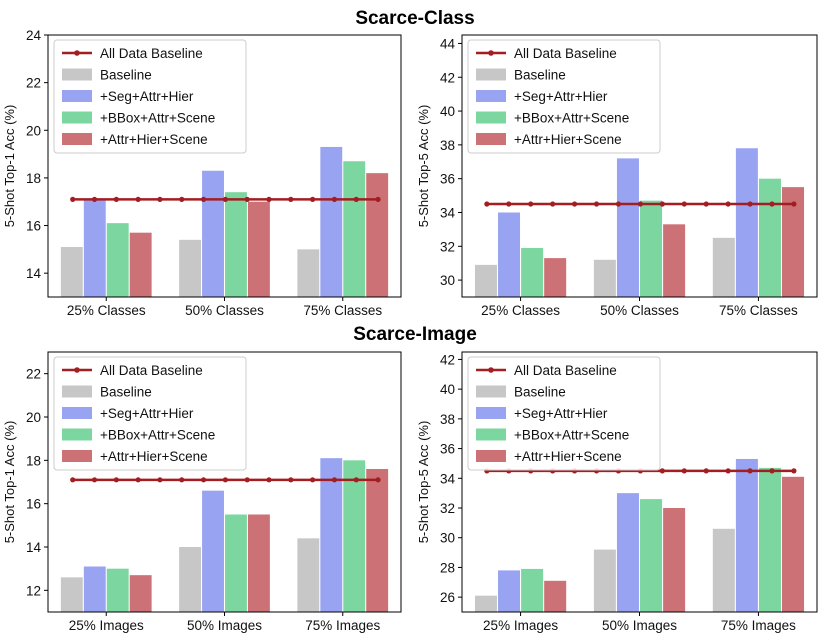  Describe the element at coordinates (568, 456) in the screenshot. I see `legend-label-4-4: +Attr+Hier+Scene` at that location.